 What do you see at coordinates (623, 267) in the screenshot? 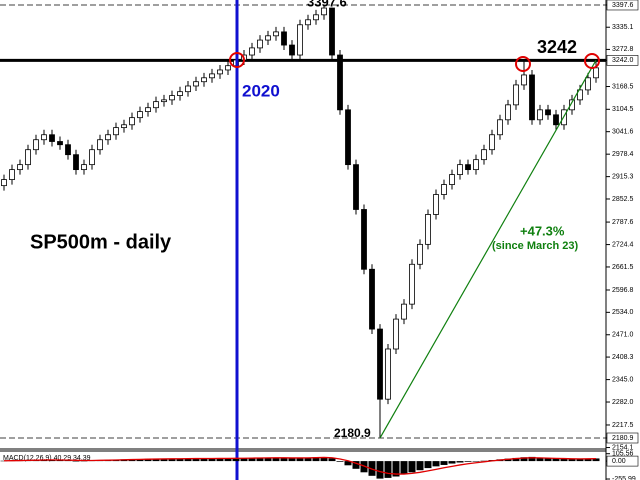
I see `y-tick-label: 2661.5` at bounding box center [623, 267].